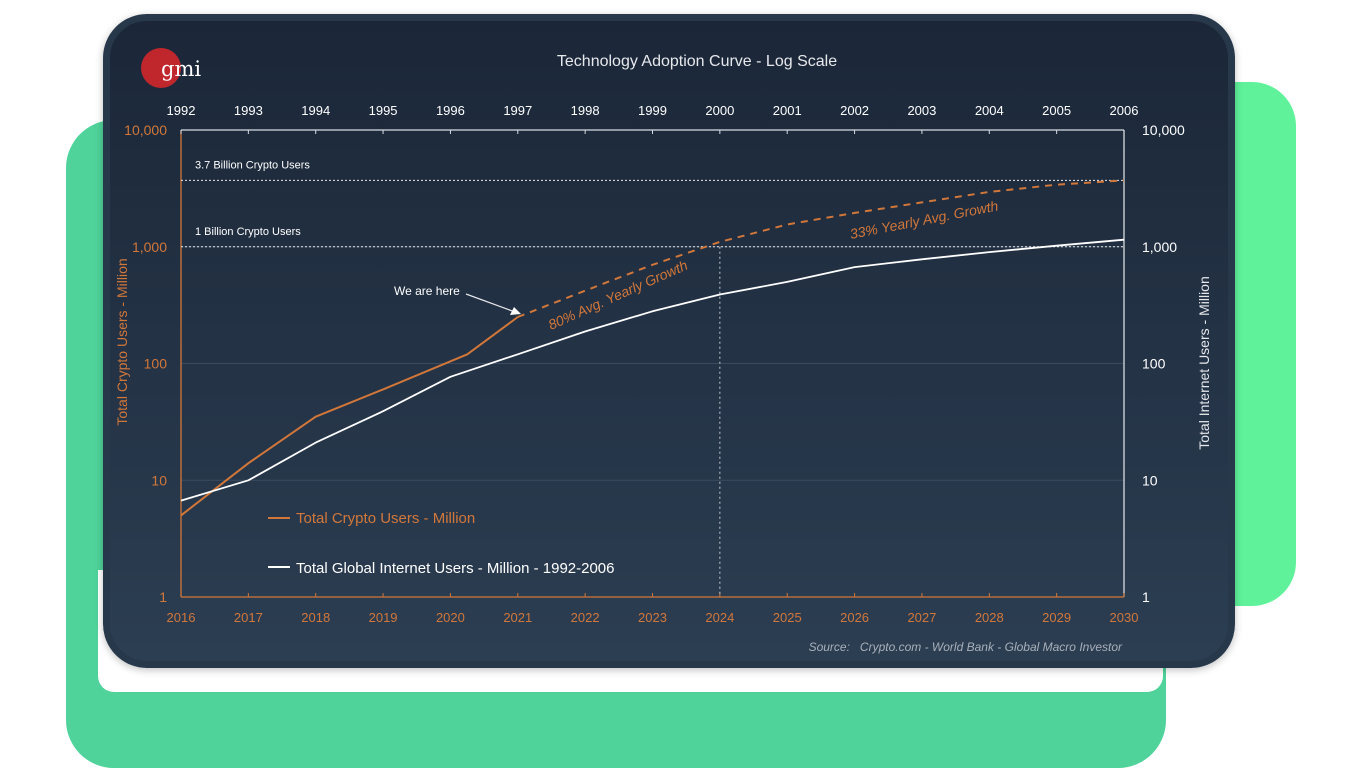 The width and height of the screenshot is (1360, 768). What do you see at coordinates (1124, 110) in the screenshot?
I see `x-top-tick-label: 2006` at bounding box center [1124, 110].